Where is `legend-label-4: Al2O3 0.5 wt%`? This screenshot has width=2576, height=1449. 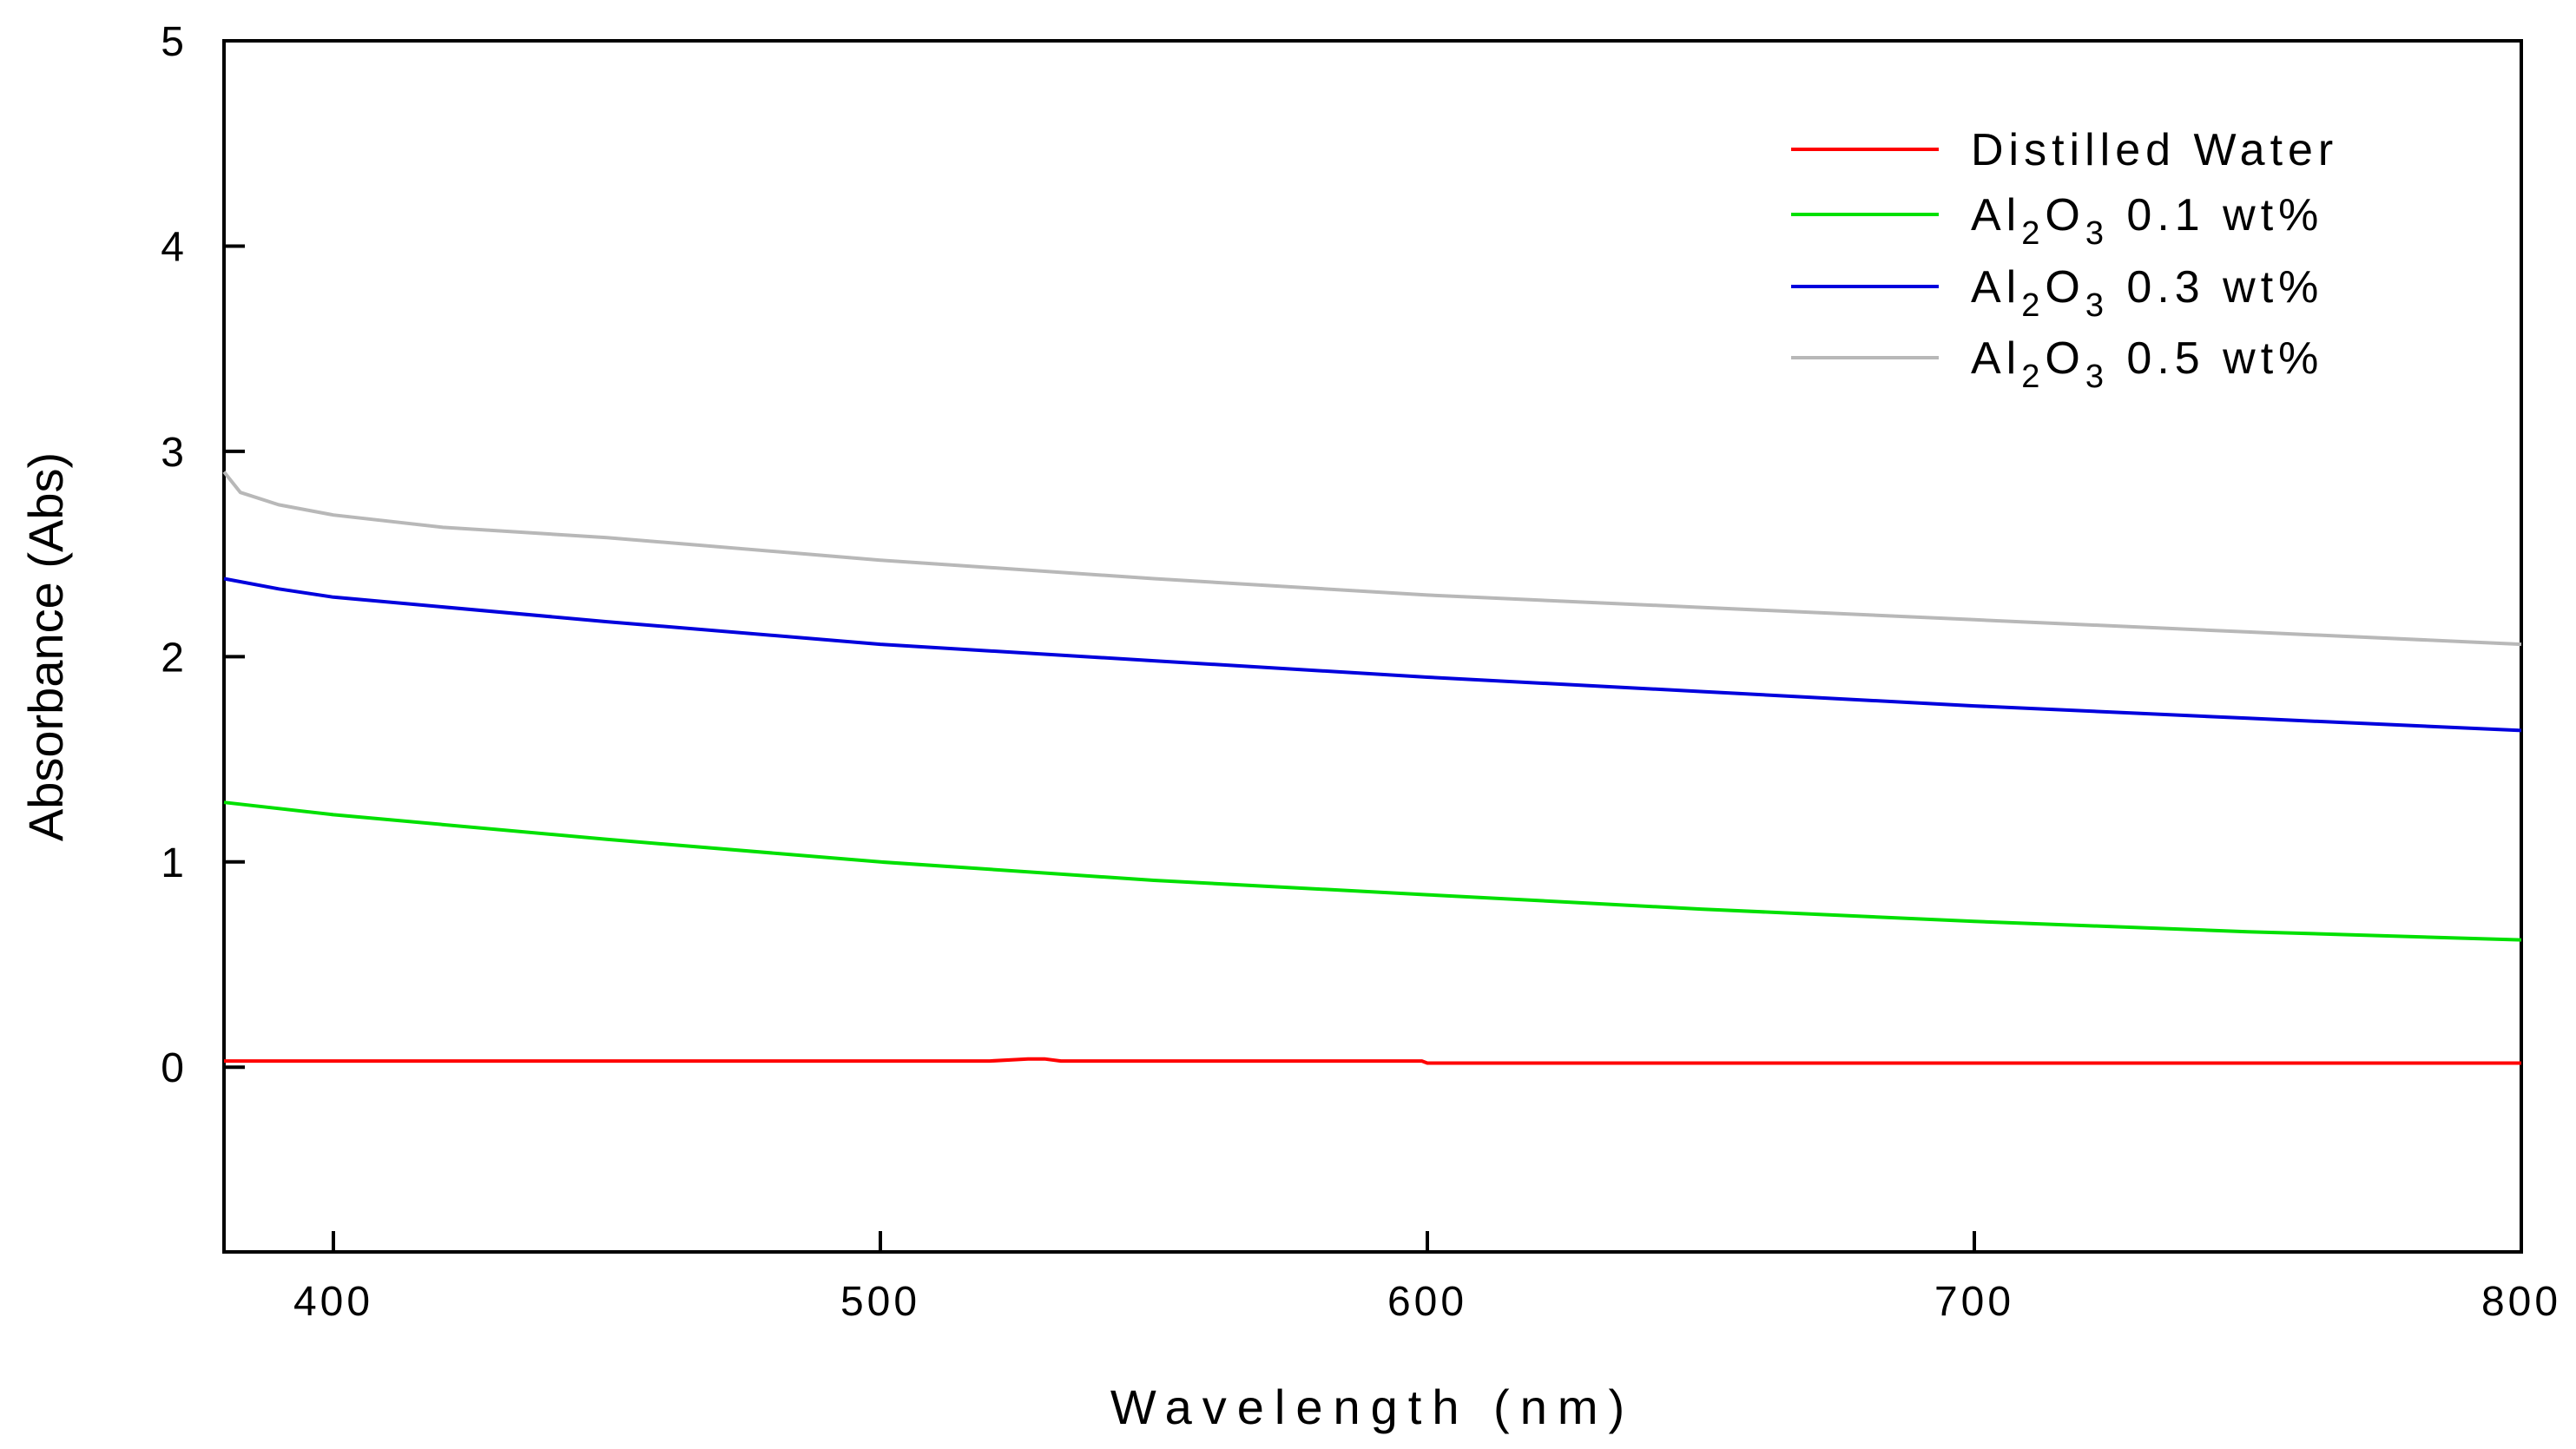 legend-label-4: Al2O3 0.5 wt% is located at coordinates (2147, 364).